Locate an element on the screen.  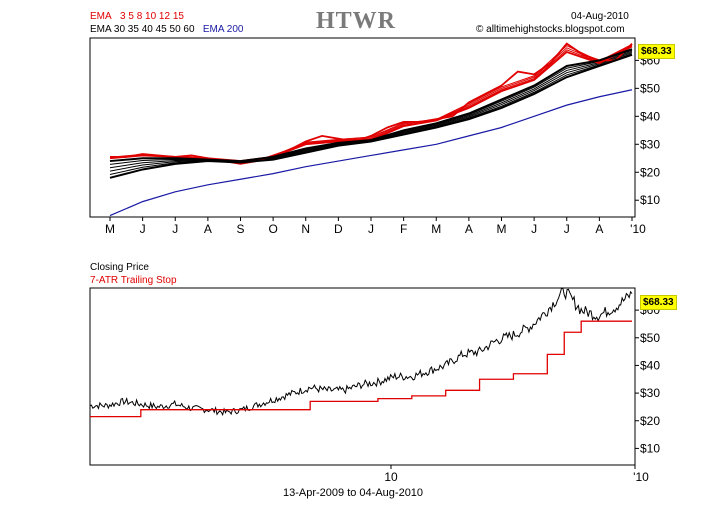
top-last-price-tag: $68.33 is located at coordinates (656, 51).